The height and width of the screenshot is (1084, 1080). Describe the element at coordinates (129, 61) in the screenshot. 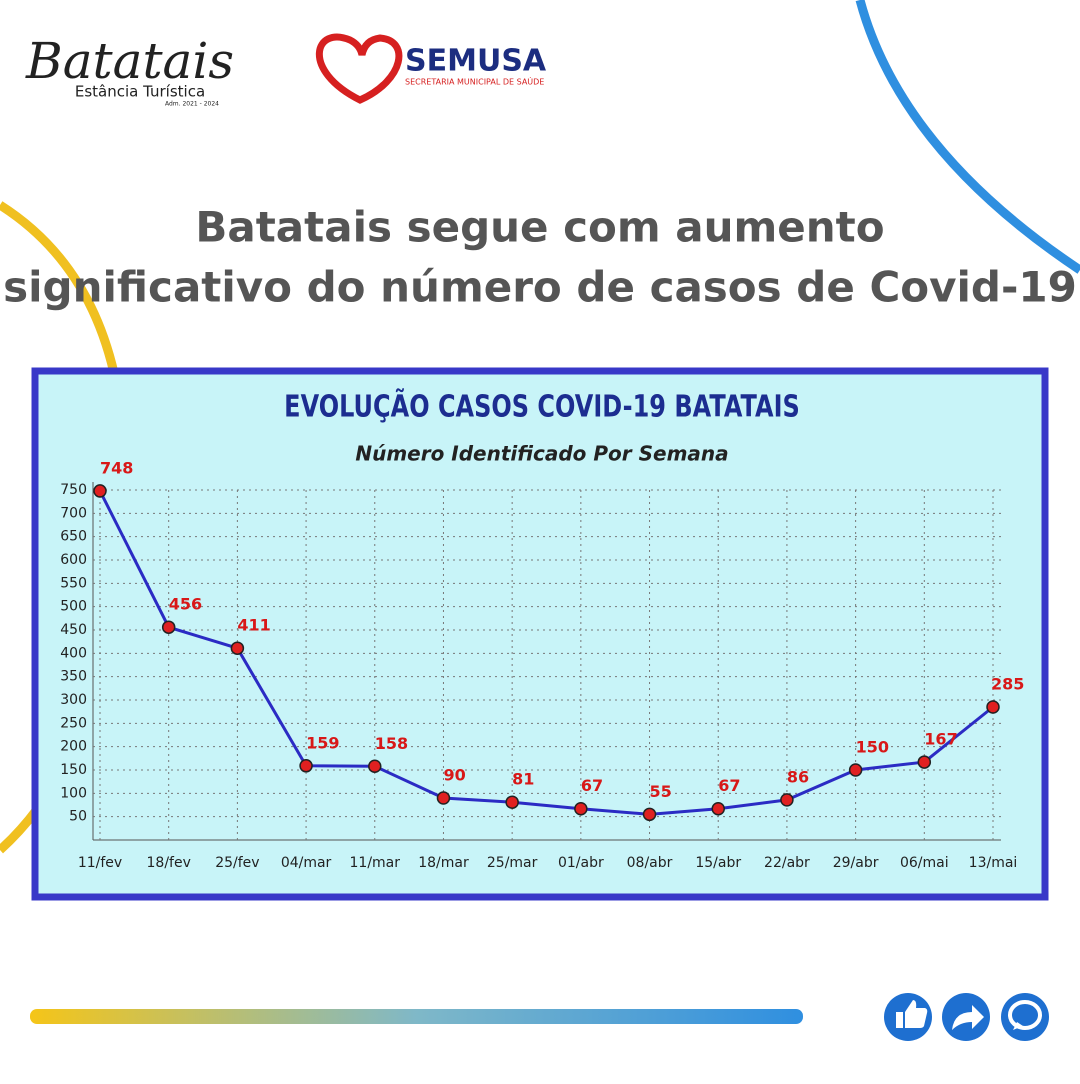

I see `brand: Batatais` at that location.